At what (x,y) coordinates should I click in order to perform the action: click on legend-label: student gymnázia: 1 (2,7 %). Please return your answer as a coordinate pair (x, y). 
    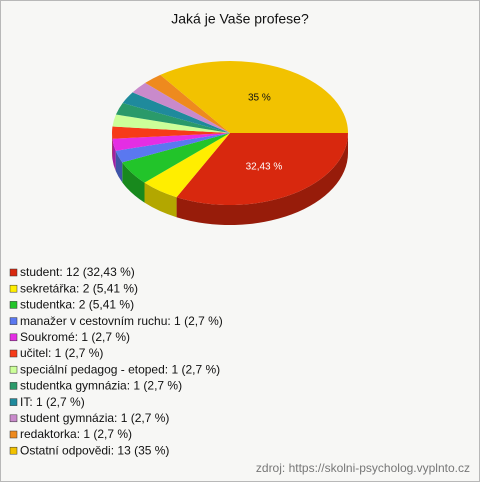
    Looking at the image, I should click on (94, 418).